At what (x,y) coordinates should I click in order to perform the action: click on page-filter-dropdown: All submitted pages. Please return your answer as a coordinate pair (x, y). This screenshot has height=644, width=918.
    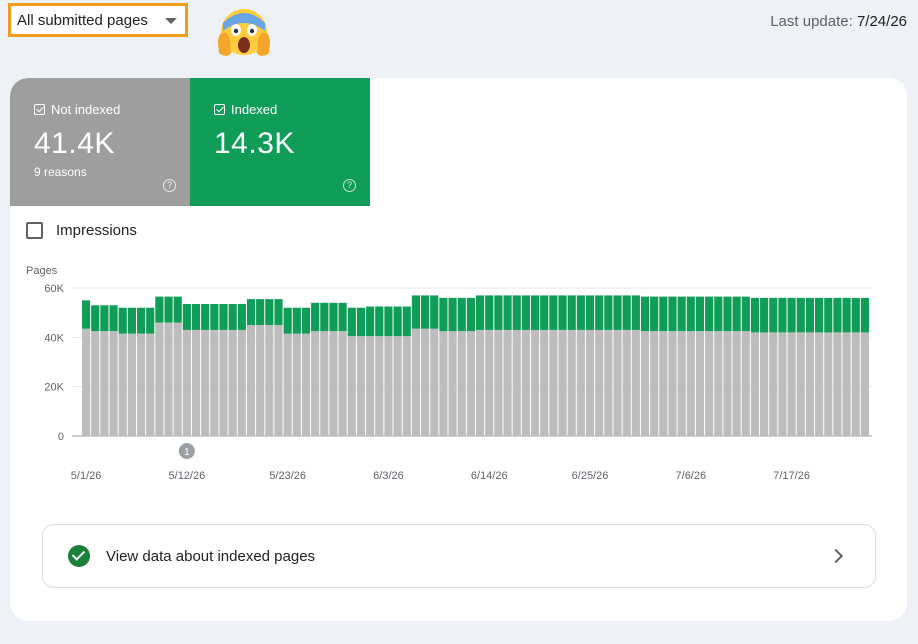
    Looking at the image, I should click on (98, 20).